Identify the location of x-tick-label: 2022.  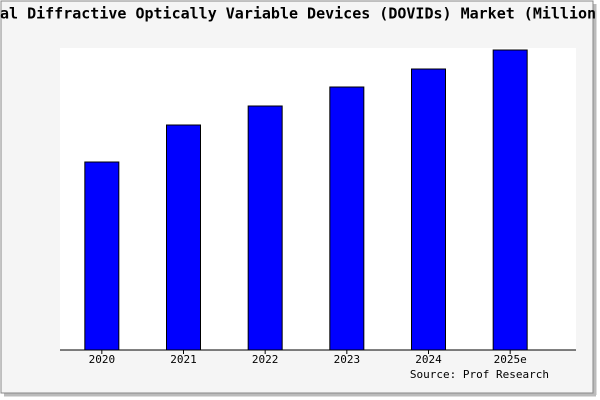
(265, 359).